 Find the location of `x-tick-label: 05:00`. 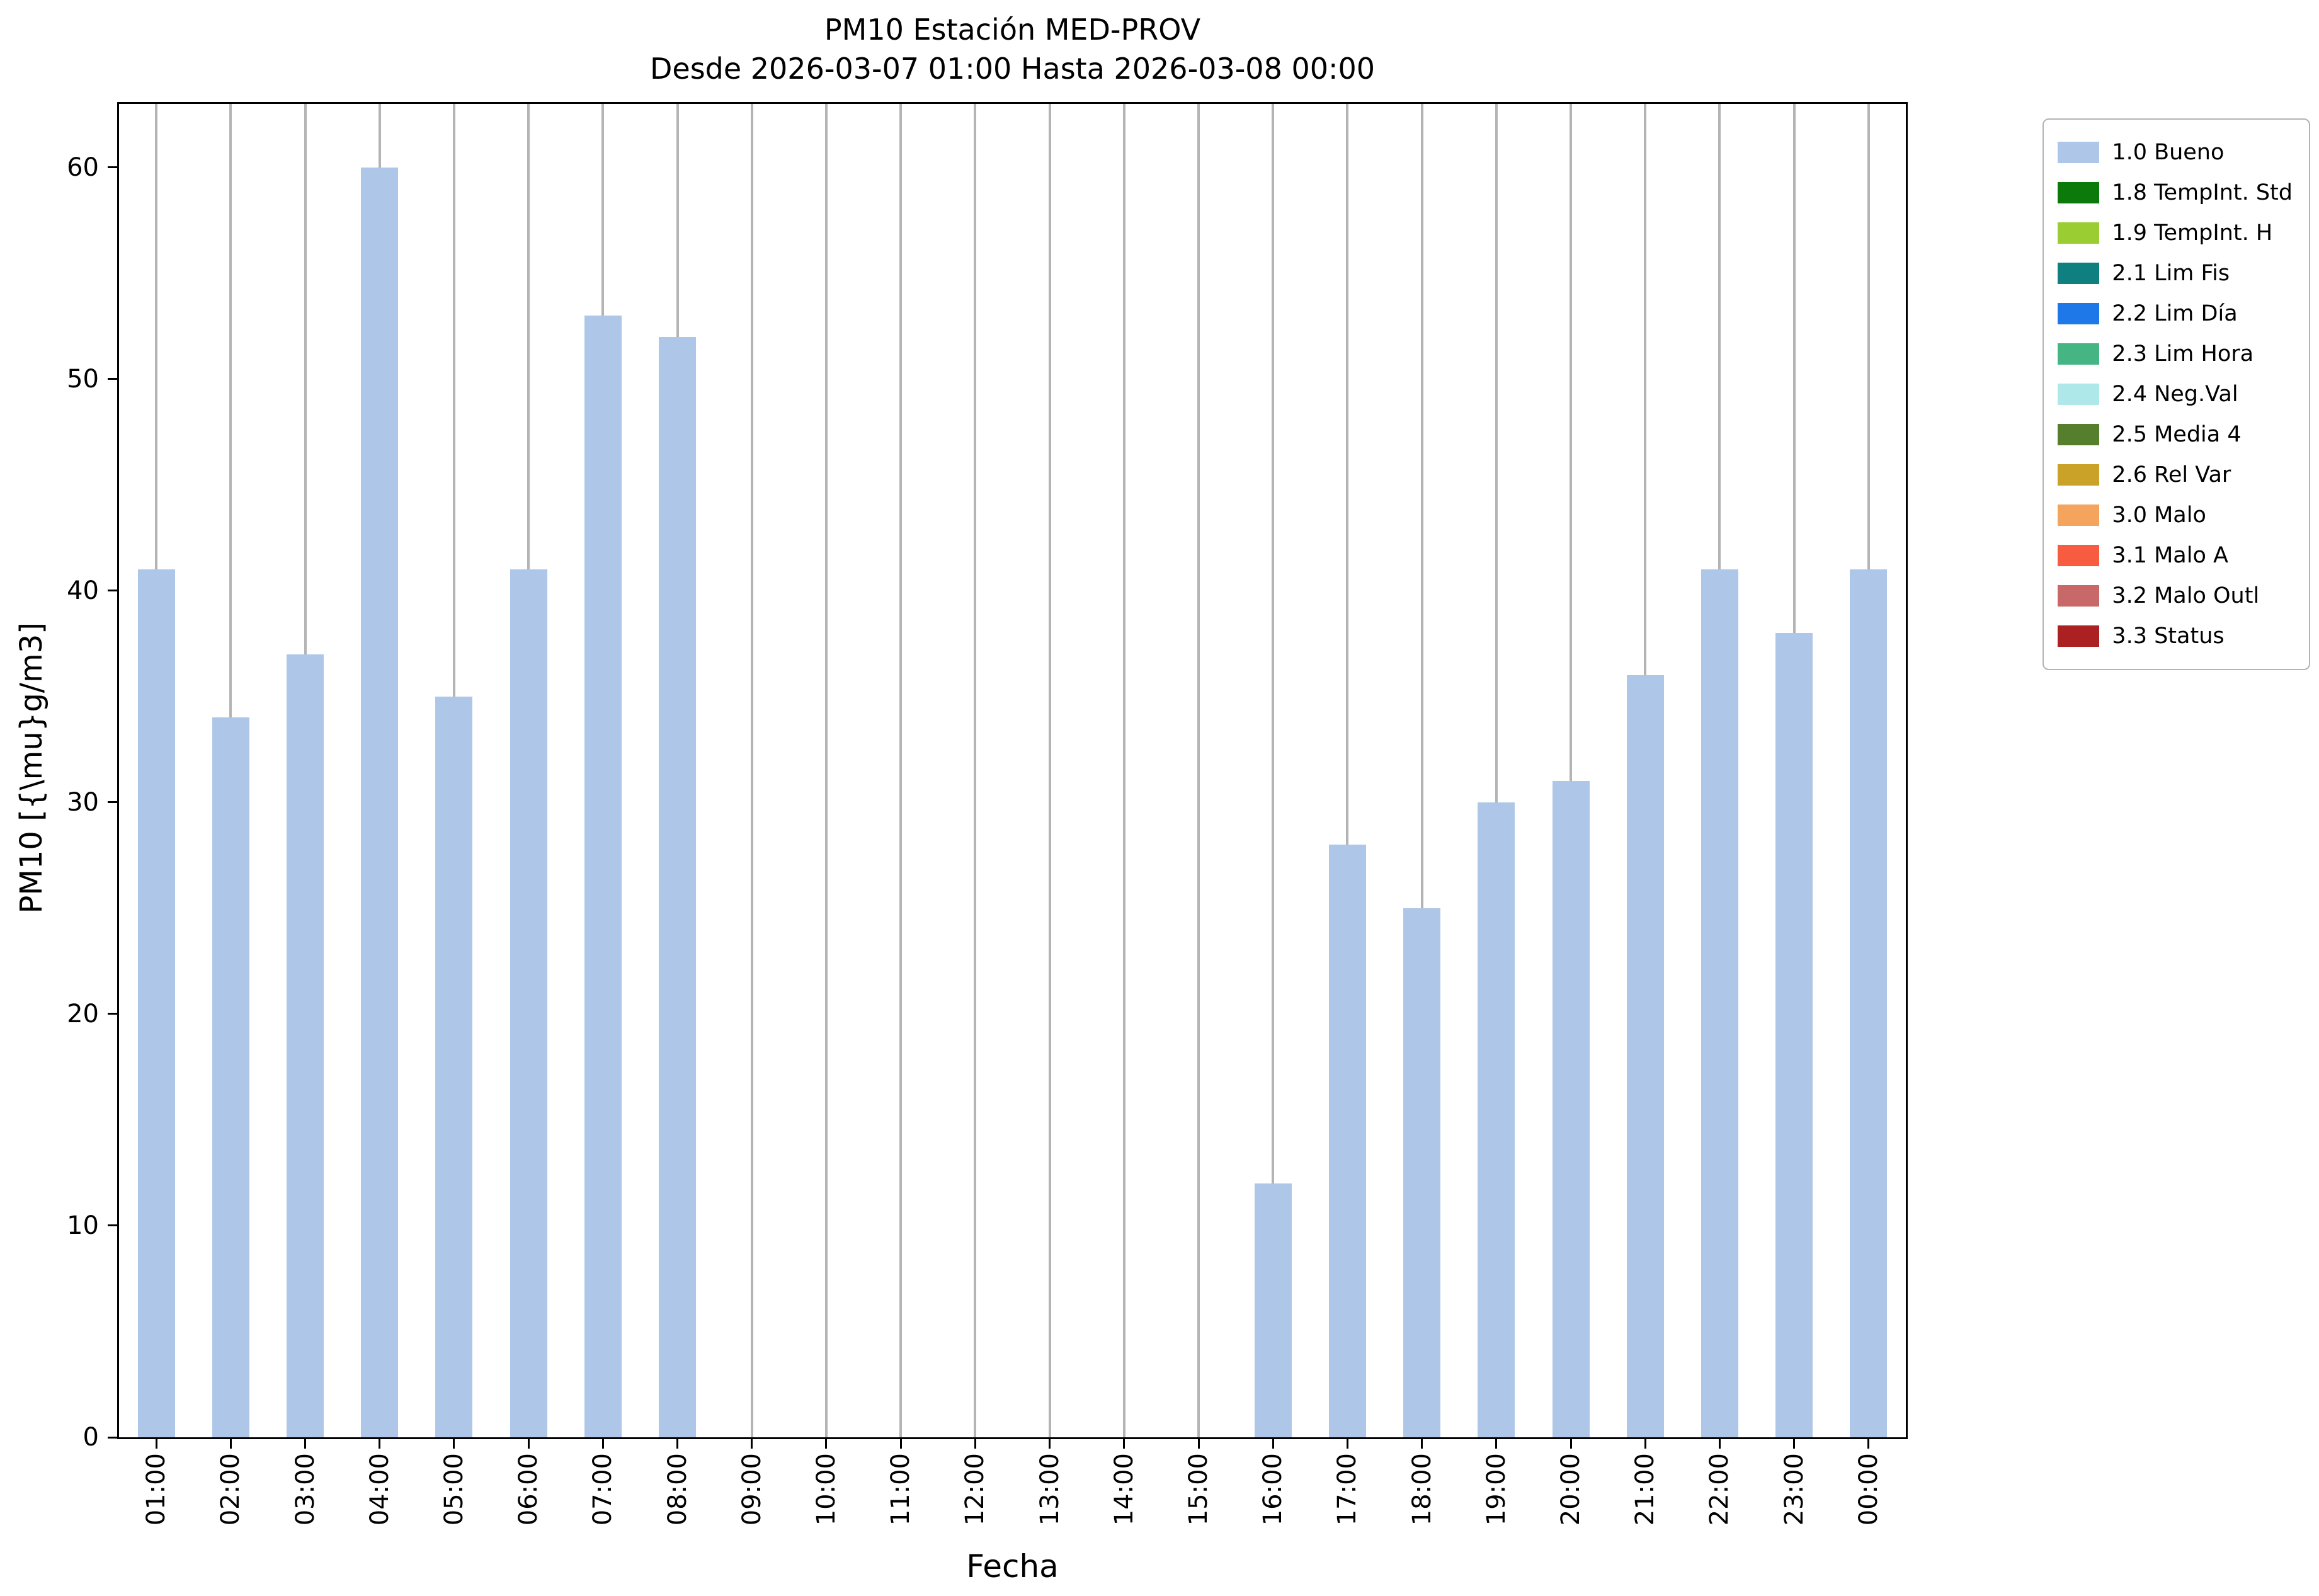

x-tick-label: 05:00 is located at coordinates (454, 1489).